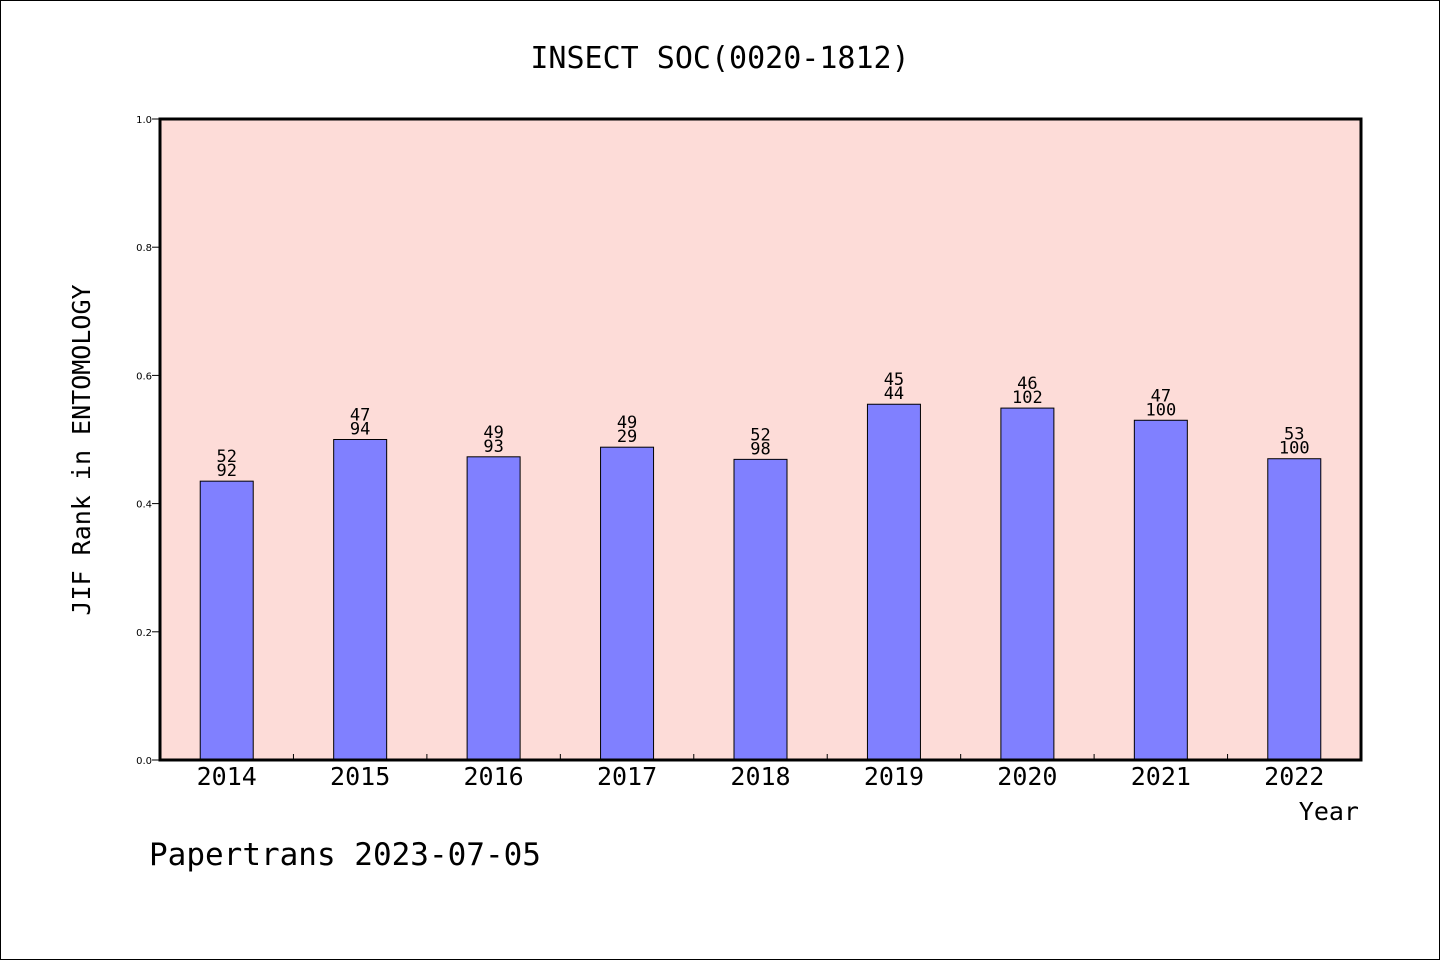 The height and width of the screenshot is (964, 1440). I want to click on bar-label-top-2018: 52, so click(760, 435).